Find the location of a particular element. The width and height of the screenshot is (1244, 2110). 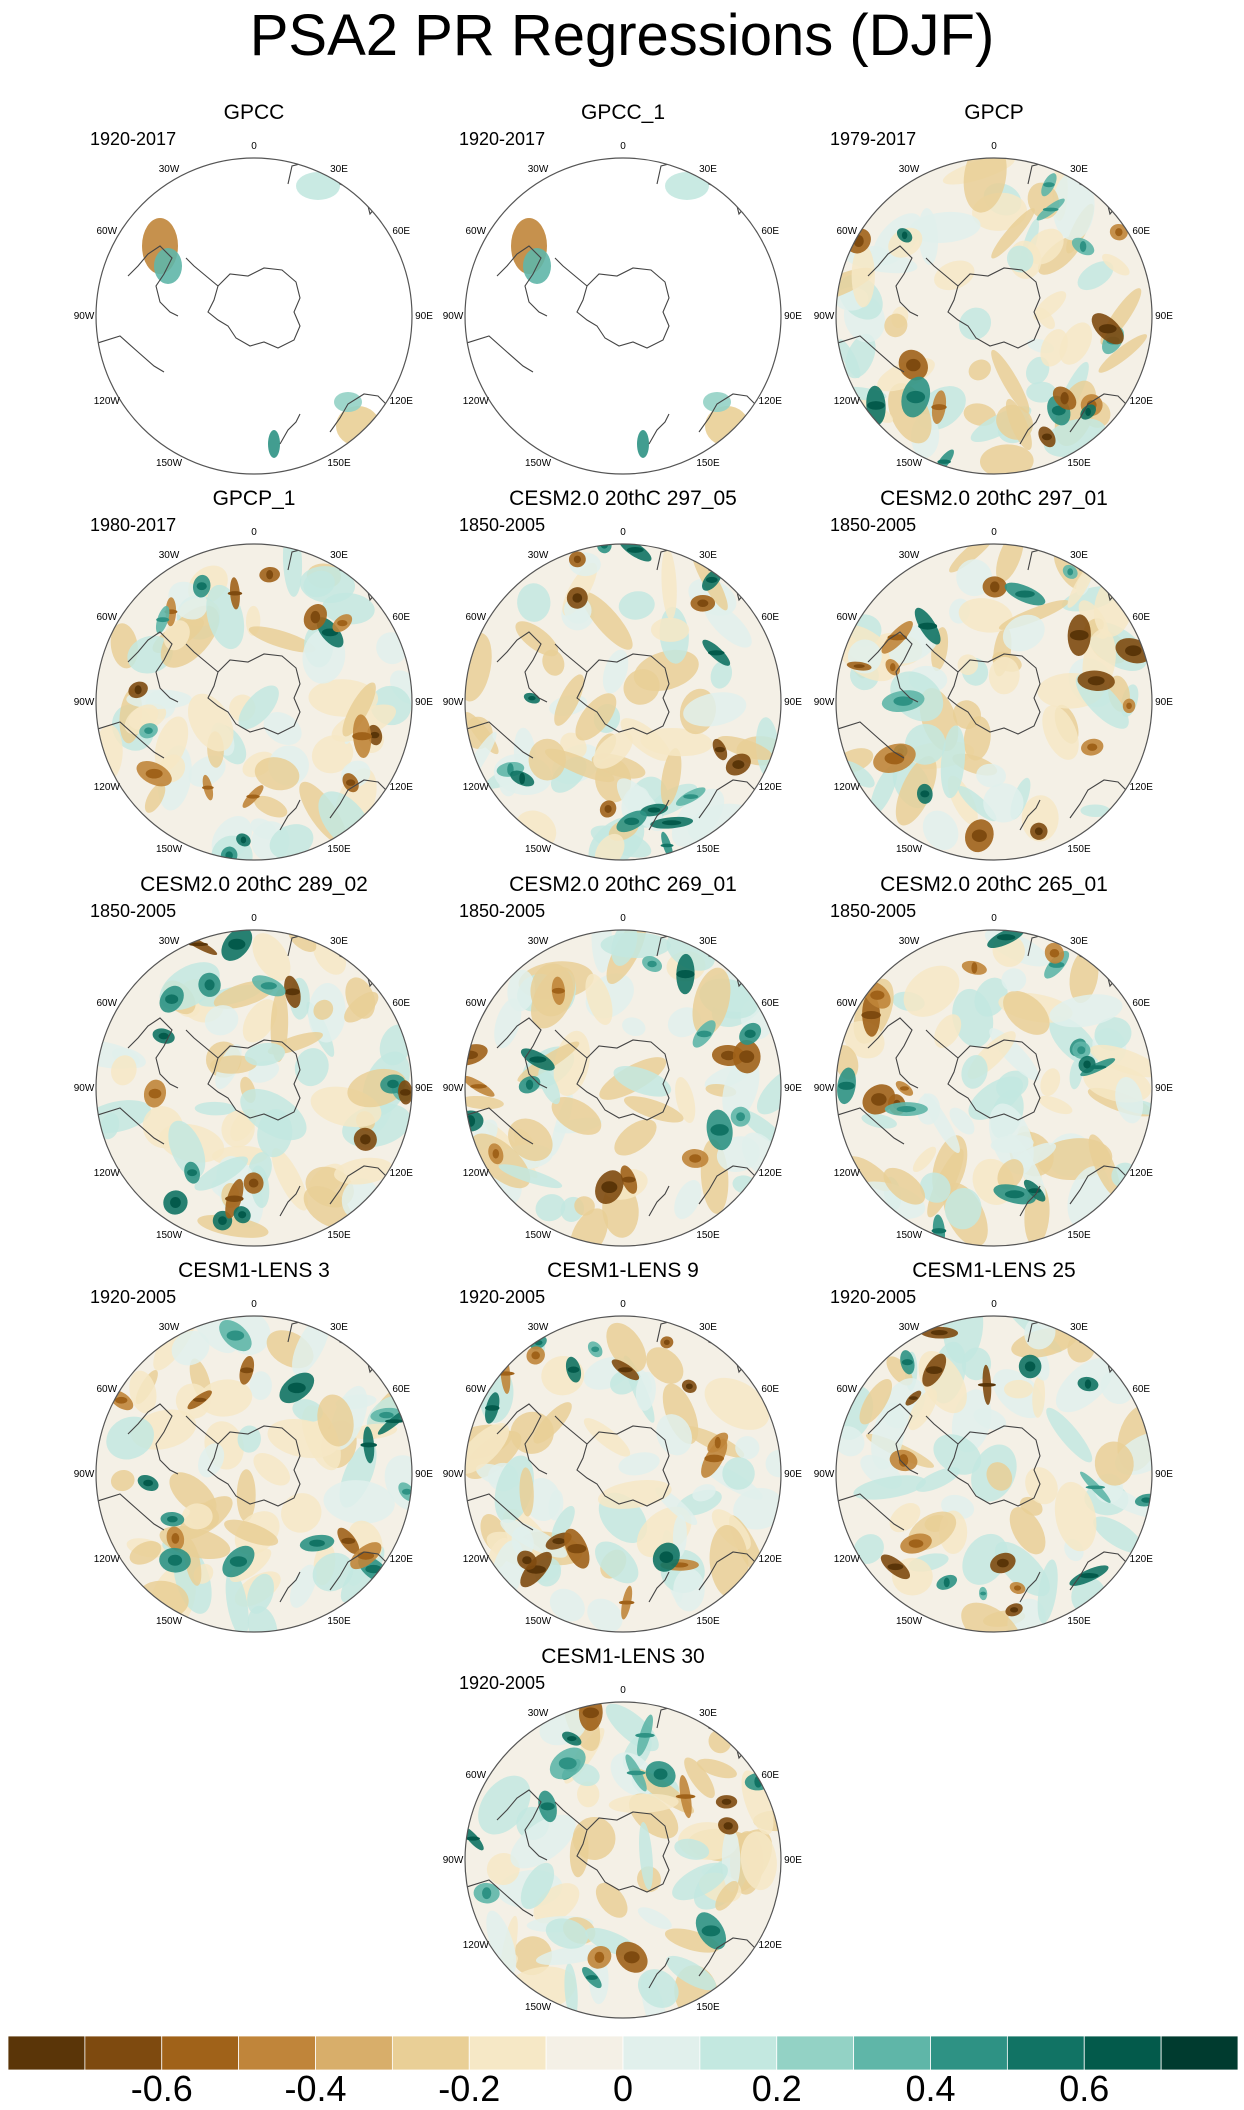

panel-period: 1980-2017 is located at coordinates (133, 525).